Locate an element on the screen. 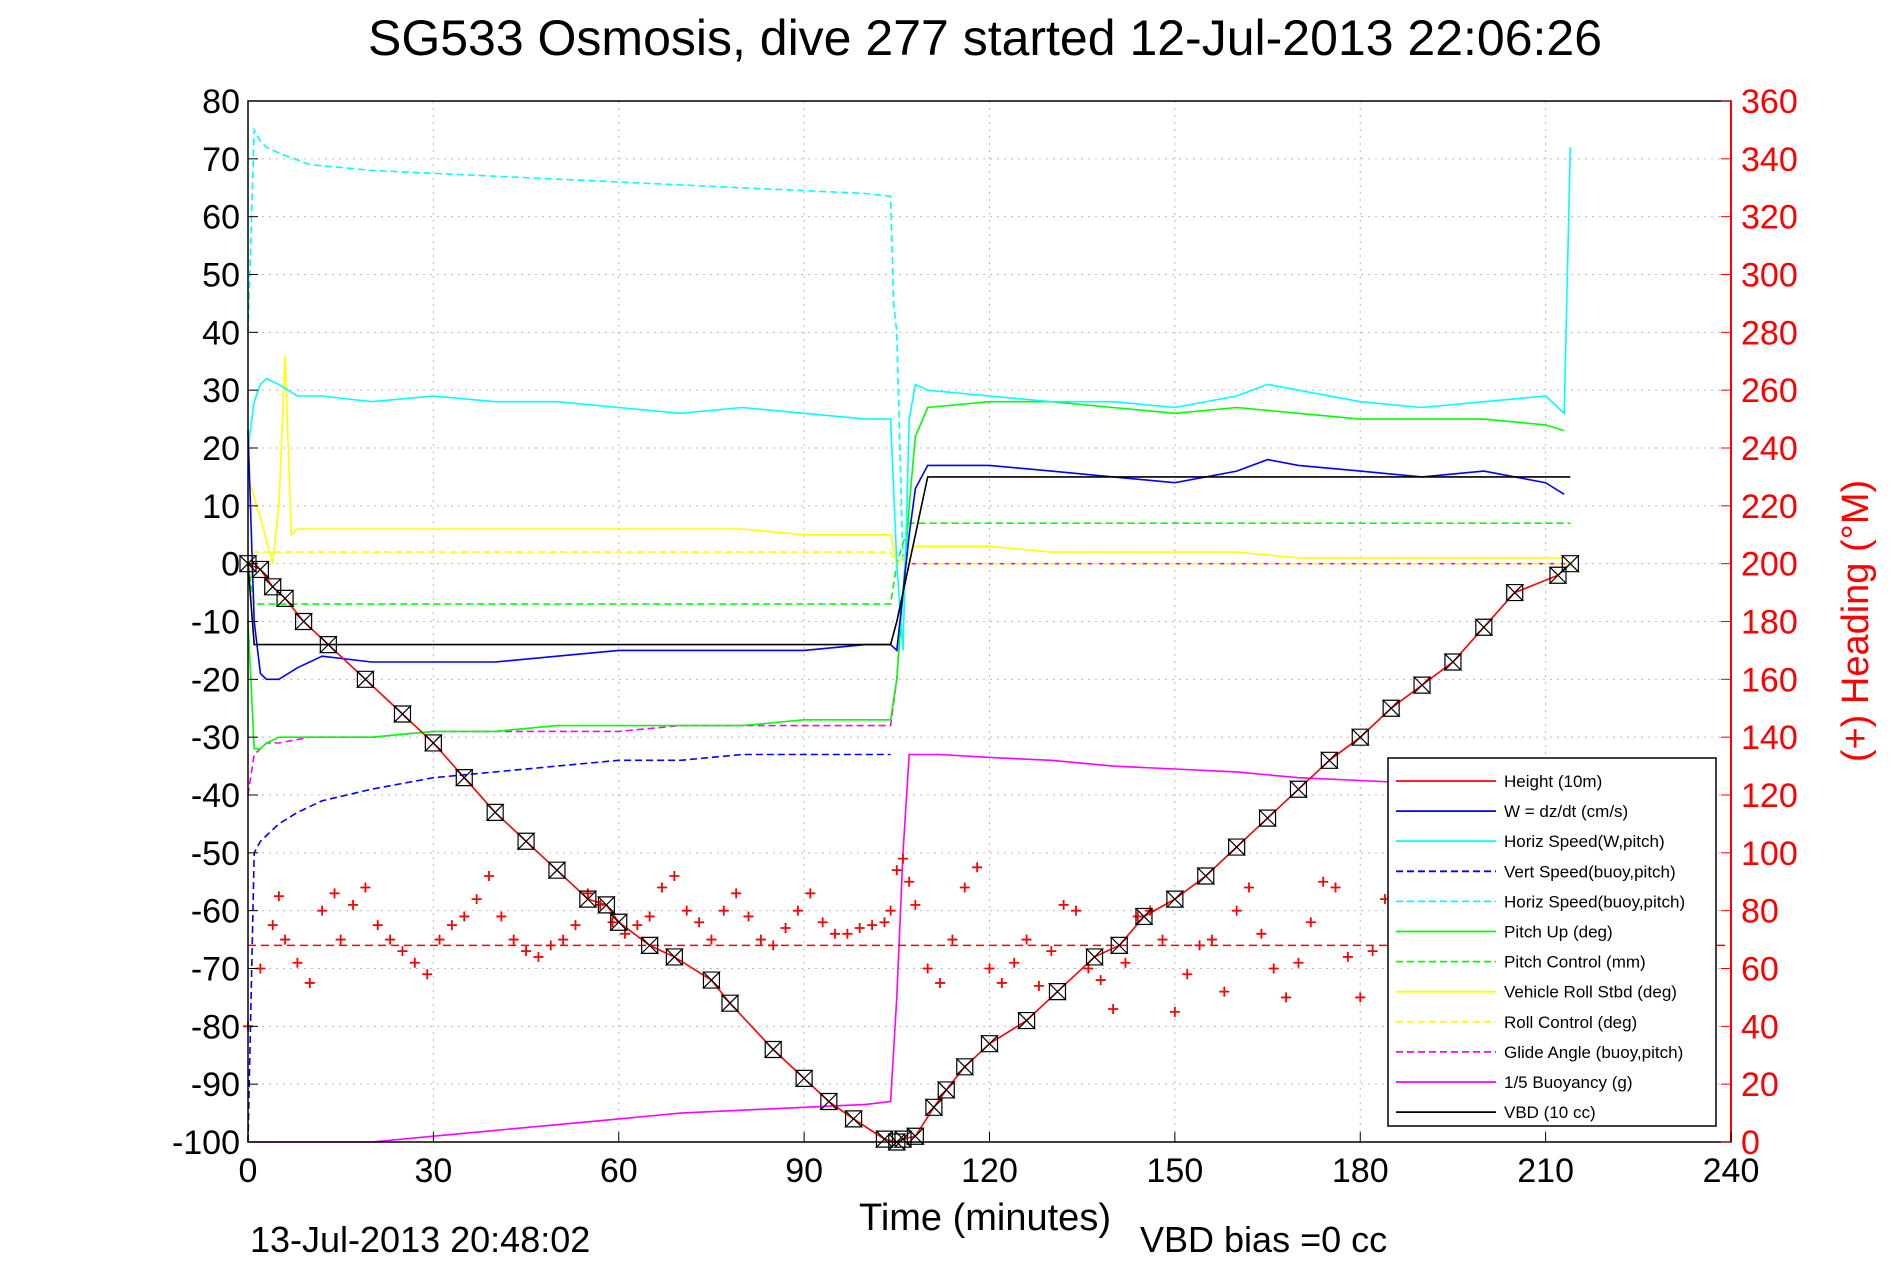 Image resolution: width=1891 pixels, height=1262 pixels. x-tick-label: 210 is located at coordinates (1545, 1171).